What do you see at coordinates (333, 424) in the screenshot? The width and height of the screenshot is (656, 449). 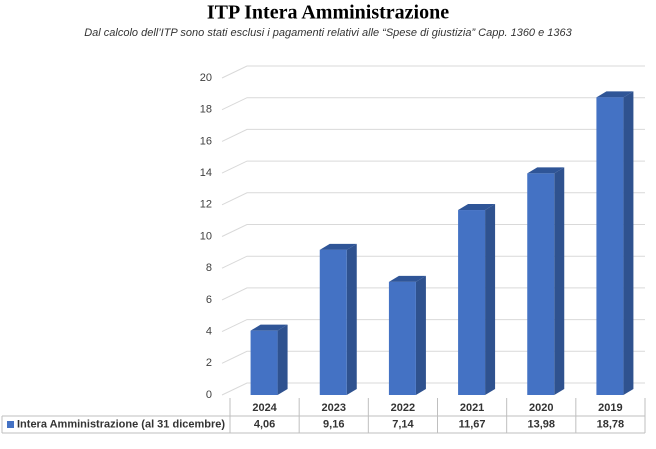 I see `table-value: 9,16` at bounding box center [333, 424].